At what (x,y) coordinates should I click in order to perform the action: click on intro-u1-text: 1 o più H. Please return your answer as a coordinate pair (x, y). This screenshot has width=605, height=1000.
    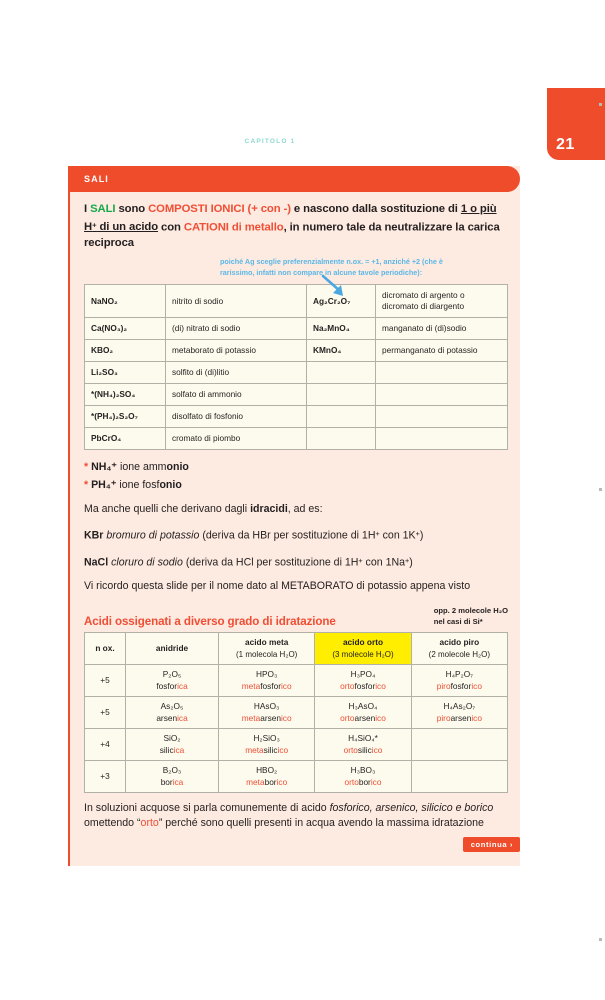
    Looking at the image, I should click on (290, 218).